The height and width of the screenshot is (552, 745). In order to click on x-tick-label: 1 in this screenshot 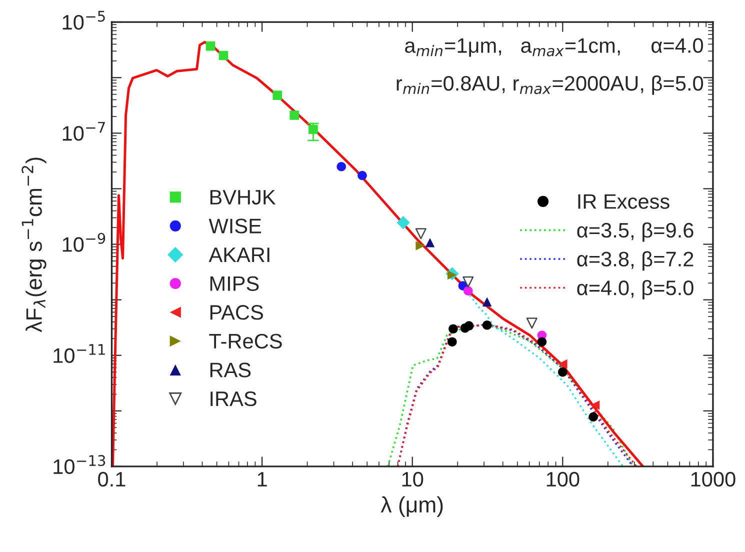, I will do `click(262, 479)`.